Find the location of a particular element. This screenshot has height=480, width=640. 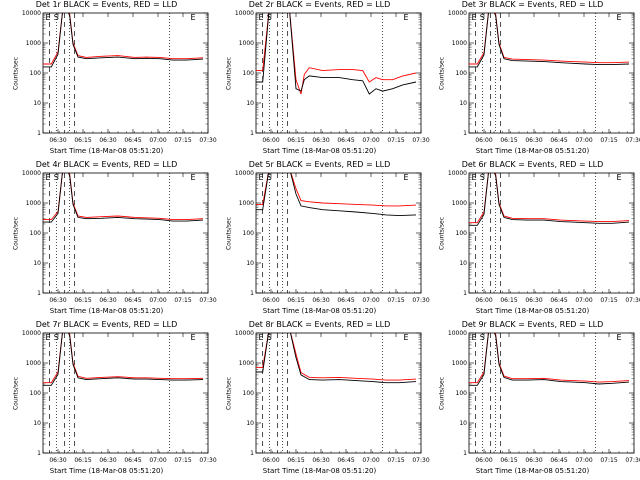

panel-title: Det 1r BLACK = Events, RED = LLD is located at coordinates (106, 4).